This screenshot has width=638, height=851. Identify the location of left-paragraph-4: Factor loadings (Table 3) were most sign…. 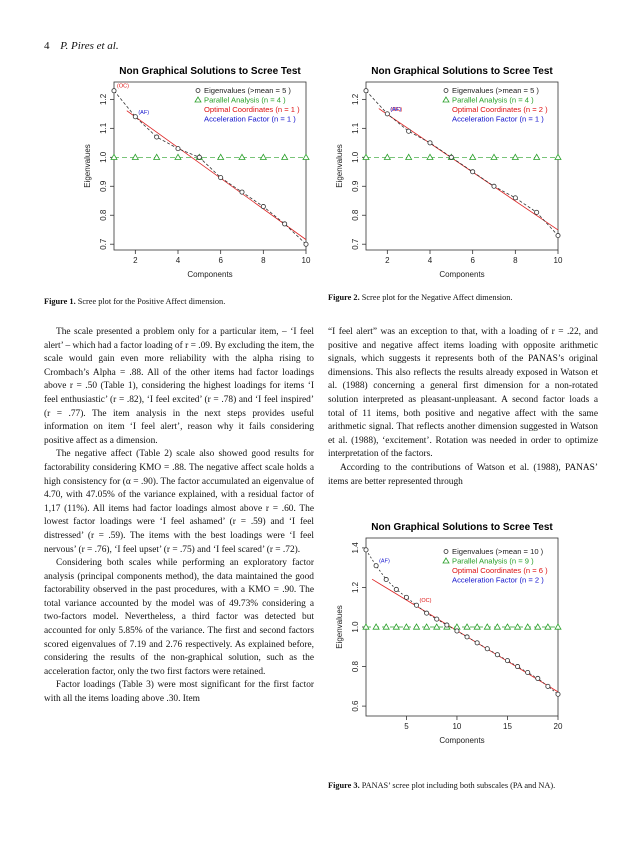
(179, 692).